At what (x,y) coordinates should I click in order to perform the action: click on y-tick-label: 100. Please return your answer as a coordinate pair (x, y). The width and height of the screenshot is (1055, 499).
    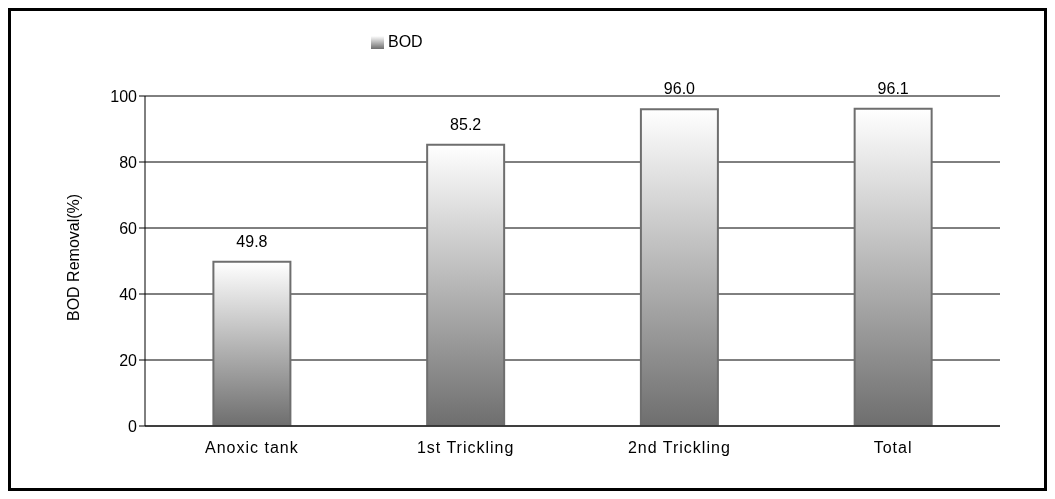
    Looking at the image, I should click on (124, 96).